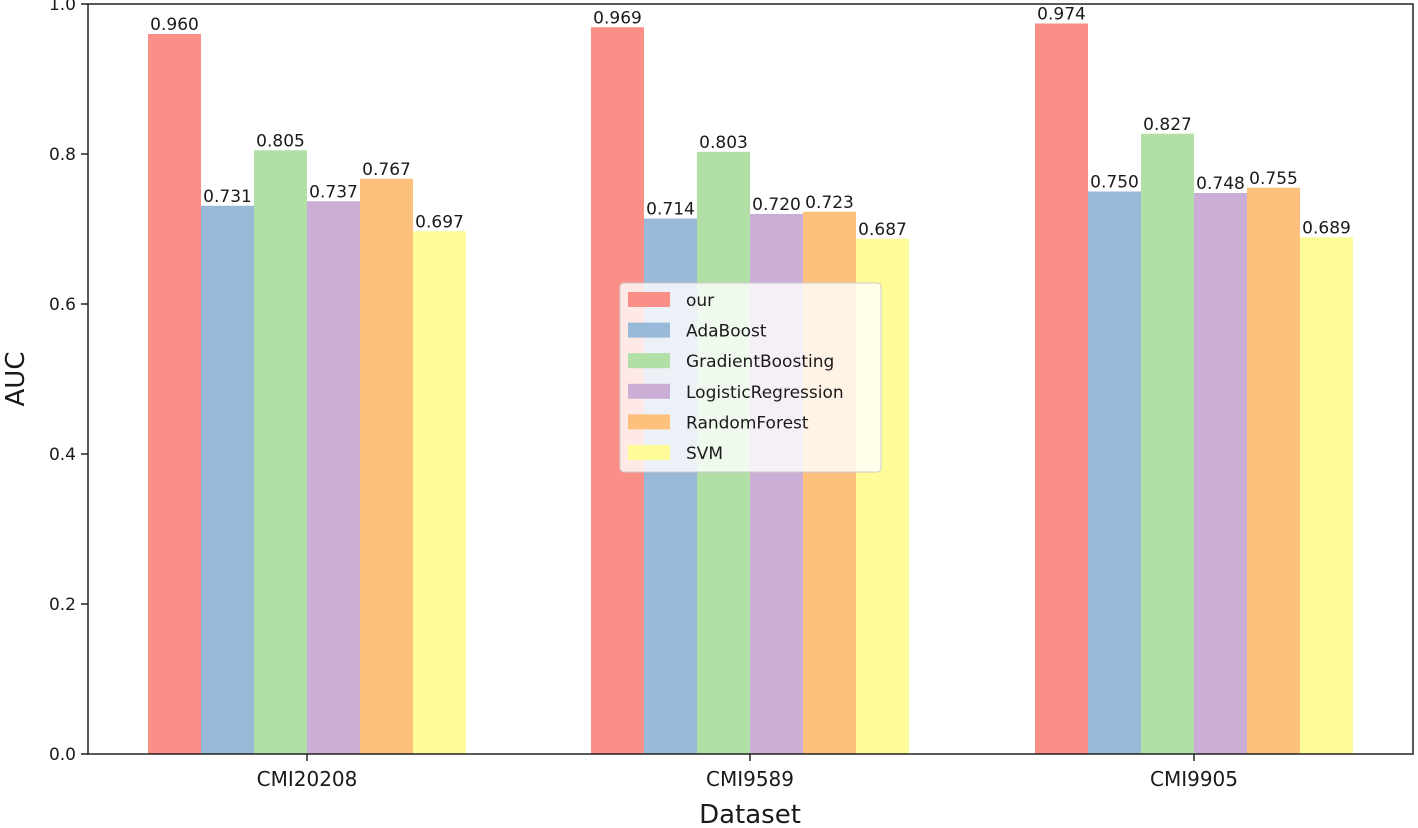 Image resolution: width=1418 pixels, height=828 pixels. I want to click on y-tick-label: 0.4, so click(62, 455).